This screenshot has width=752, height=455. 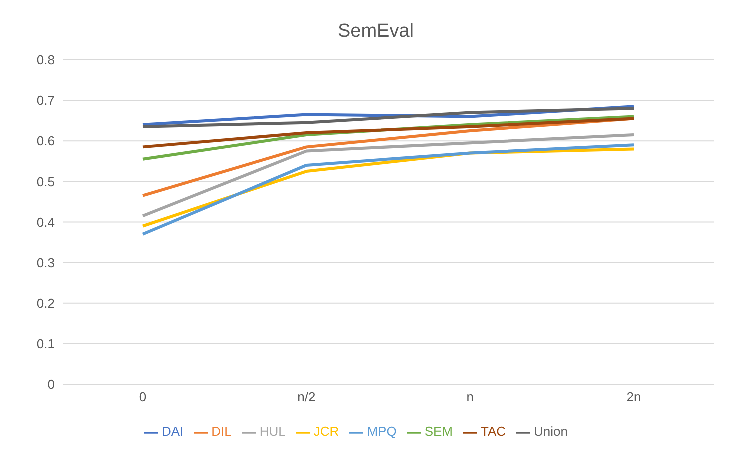 What do you see at coordinates (470, 397) in the screenshot?
I see `x-tick-label: n` at bounding box center [470, 397].